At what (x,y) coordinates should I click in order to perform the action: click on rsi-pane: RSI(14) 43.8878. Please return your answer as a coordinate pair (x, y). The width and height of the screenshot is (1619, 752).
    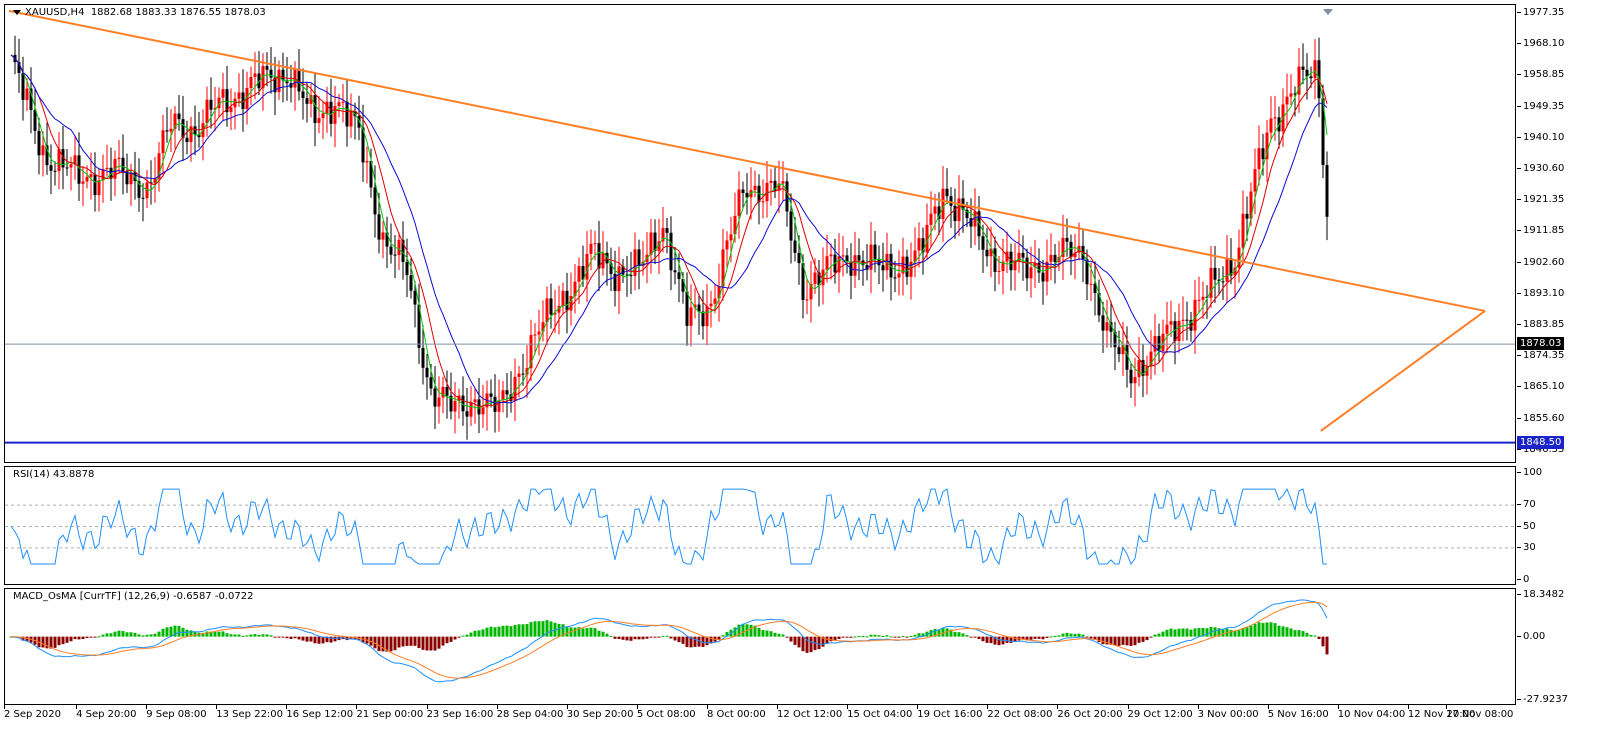
    Looking at the image, I should click on (760, 525).